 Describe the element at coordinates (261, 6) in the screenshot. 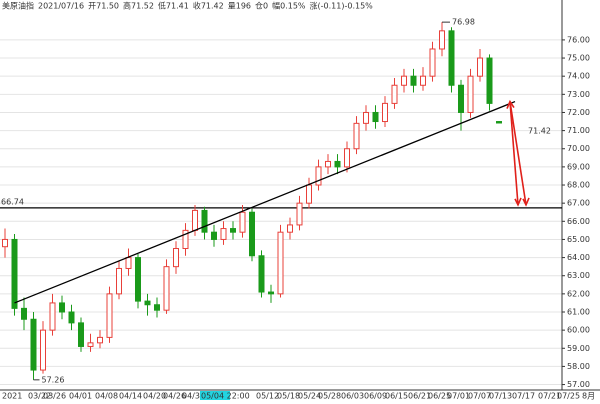

I see `header-item: 仓0` at that location.